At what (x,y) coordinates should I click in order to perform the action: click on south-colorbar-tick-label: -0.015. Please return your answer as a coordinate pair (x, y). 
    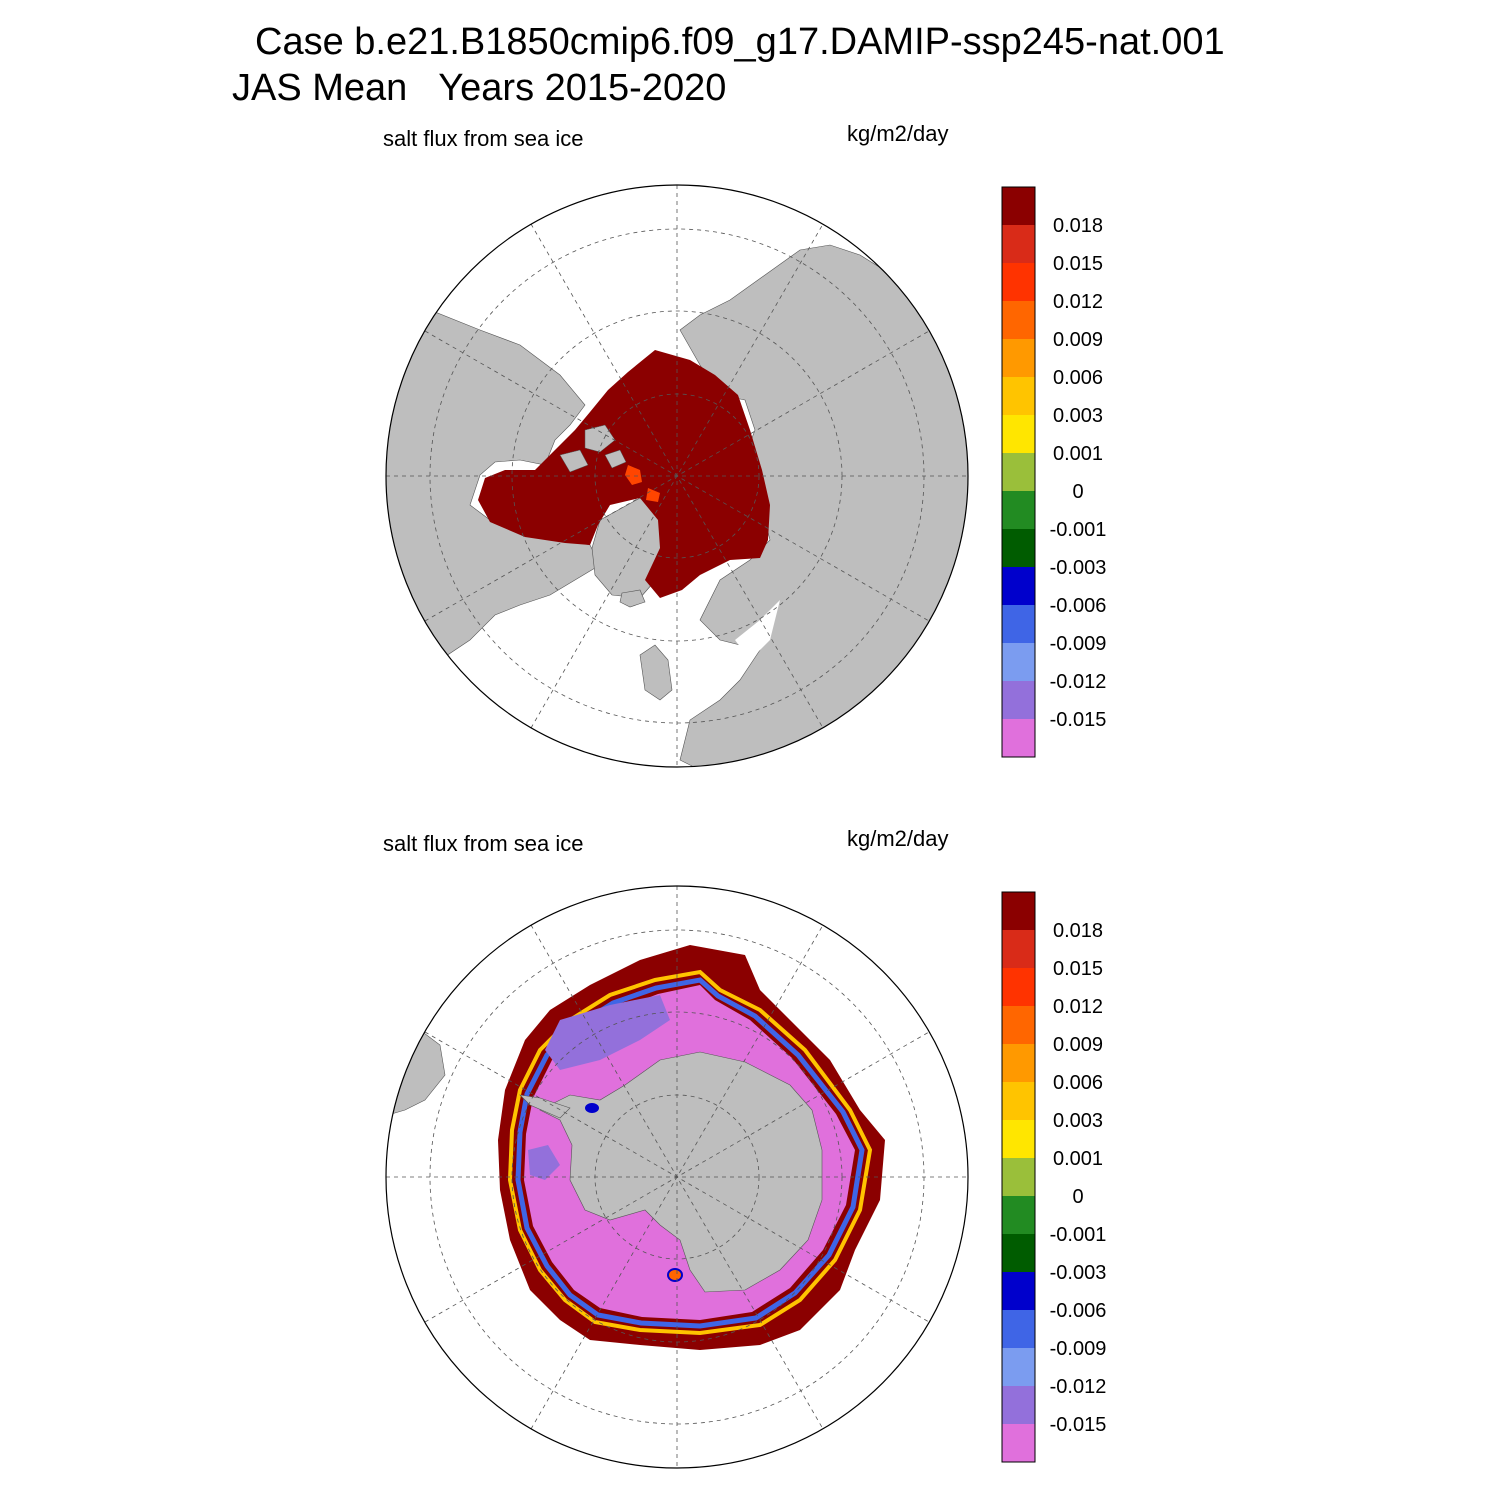
    Looking at the image, I should click on (1078, 1425).